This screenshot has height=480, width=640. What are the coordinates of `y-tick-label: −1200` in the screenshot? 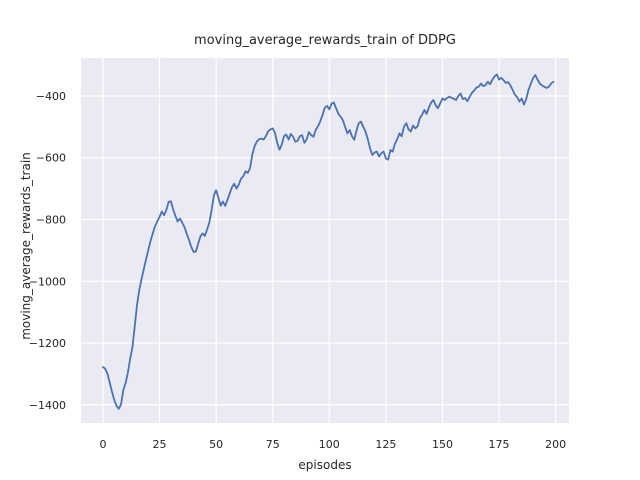 It's located at (47, 343).